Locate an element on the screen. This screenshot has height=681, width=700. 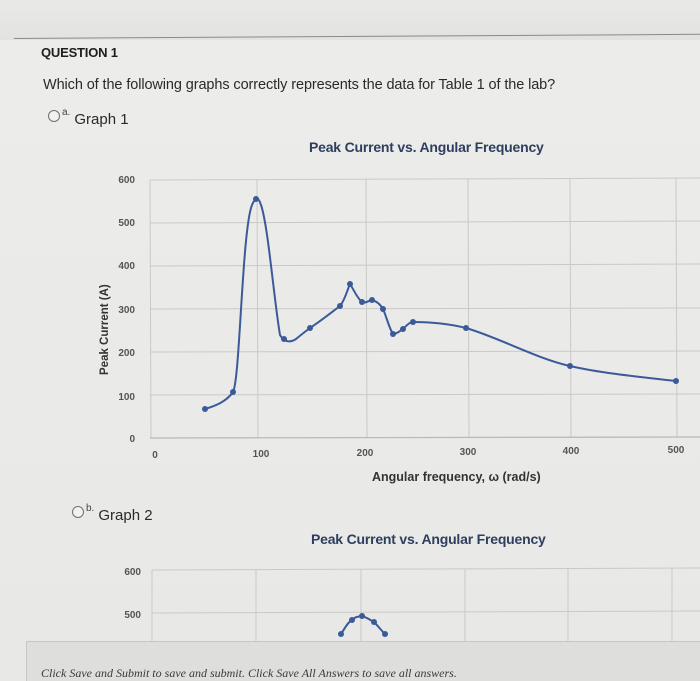
option-label: Graph 2 is located at coordinates (125, 515).